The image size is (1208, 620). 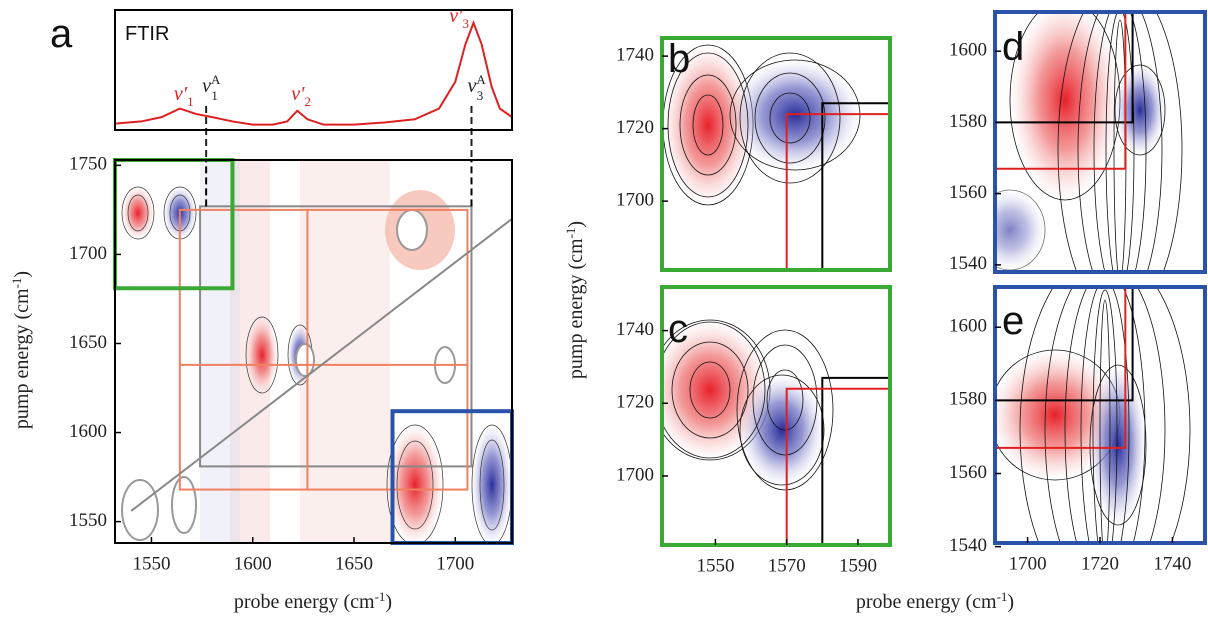 I want to click on x-tick-label: 1720, so click(x=1100, y=563).